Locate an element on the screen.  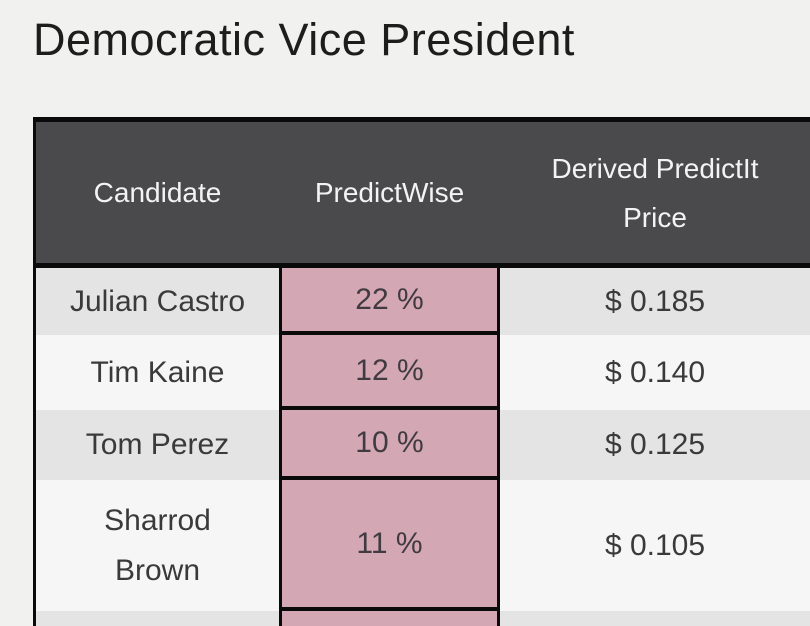
price-value: $ 0.185 is located at coordinates (655, 301).